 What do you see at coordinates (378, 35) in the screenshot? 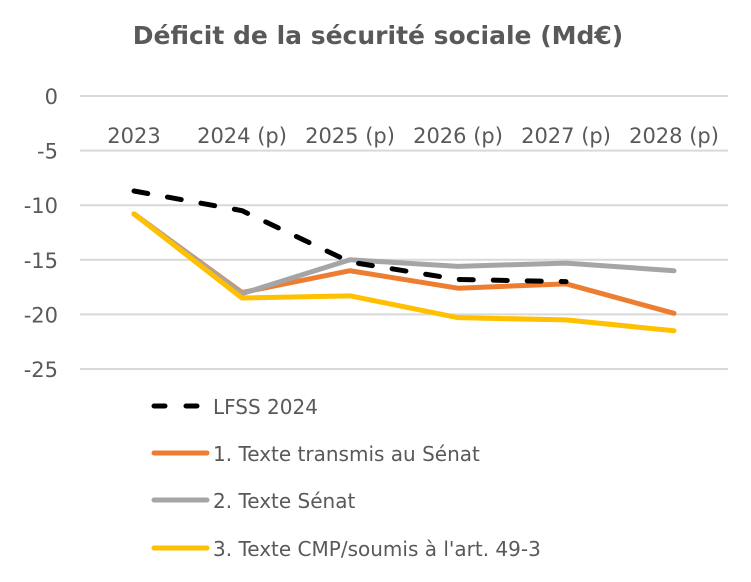
I see `chart-title: Déficit de la sécurité sociale (Md€)` at bounding box center [378, 35].